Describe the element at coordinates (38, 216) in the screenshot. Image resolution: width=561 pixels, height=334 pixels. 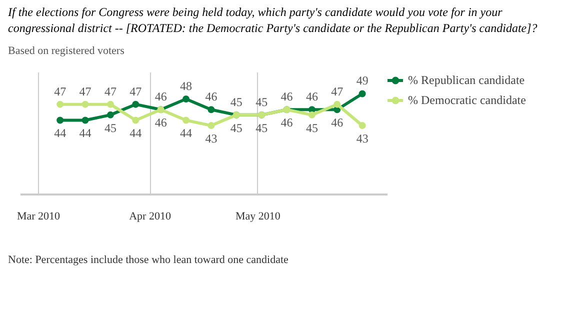
I see `x-tick-label: Mar 2010` at that location.